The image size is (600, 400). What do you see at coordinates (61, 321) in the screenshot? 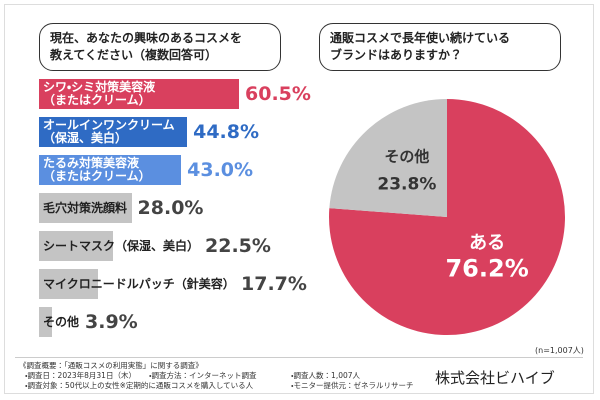
I see `bar-label: その他` at bounding box center [61, 321].